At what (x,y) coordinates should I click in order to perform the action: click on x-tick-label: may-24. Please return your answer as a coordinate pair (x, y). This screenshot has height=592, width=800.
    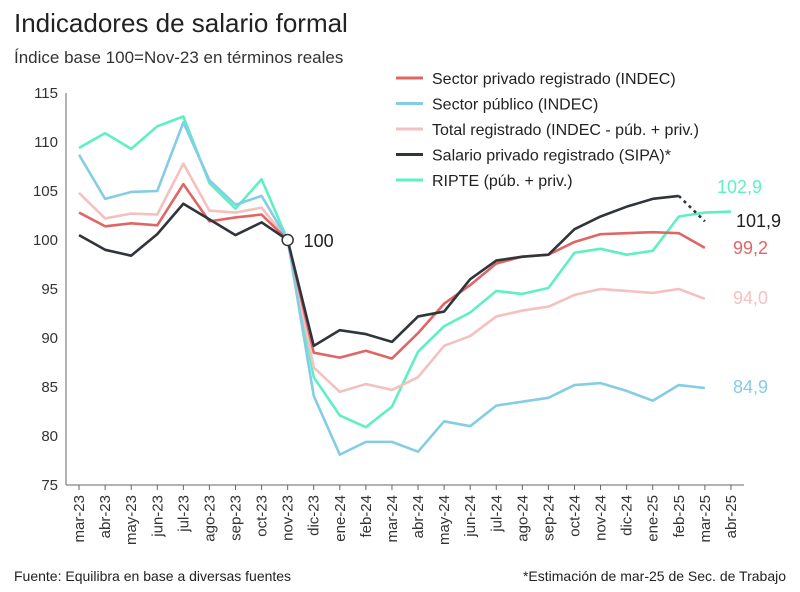
    Looking at the image, I should click on (444, 520).